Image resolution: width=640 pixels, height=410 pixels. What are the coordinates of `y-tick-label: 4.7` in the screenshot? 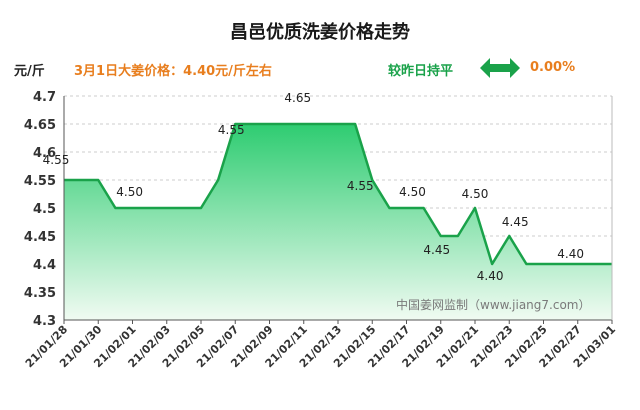 It's located at (44, 97).